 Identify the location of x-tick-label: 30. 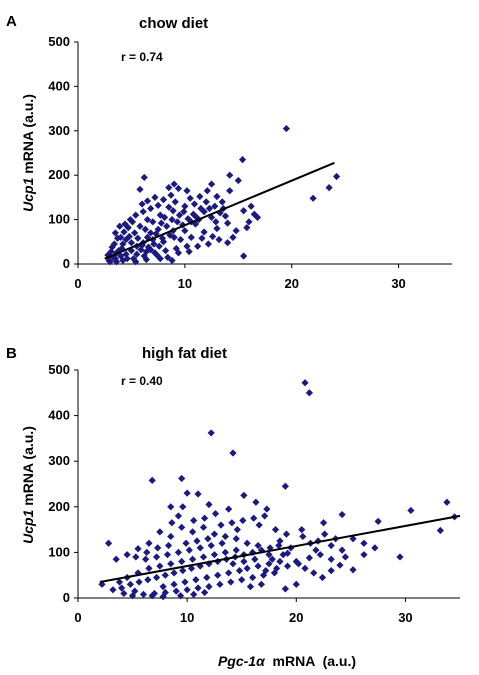
(405, 617).